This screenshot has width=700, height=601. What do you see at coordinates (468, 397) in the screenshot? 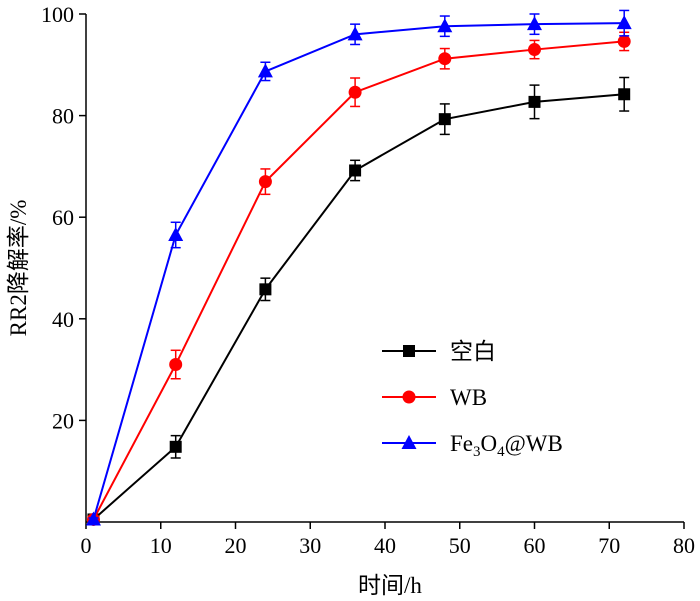
I see `legend-label: WB` at bounding box center [468, 397].